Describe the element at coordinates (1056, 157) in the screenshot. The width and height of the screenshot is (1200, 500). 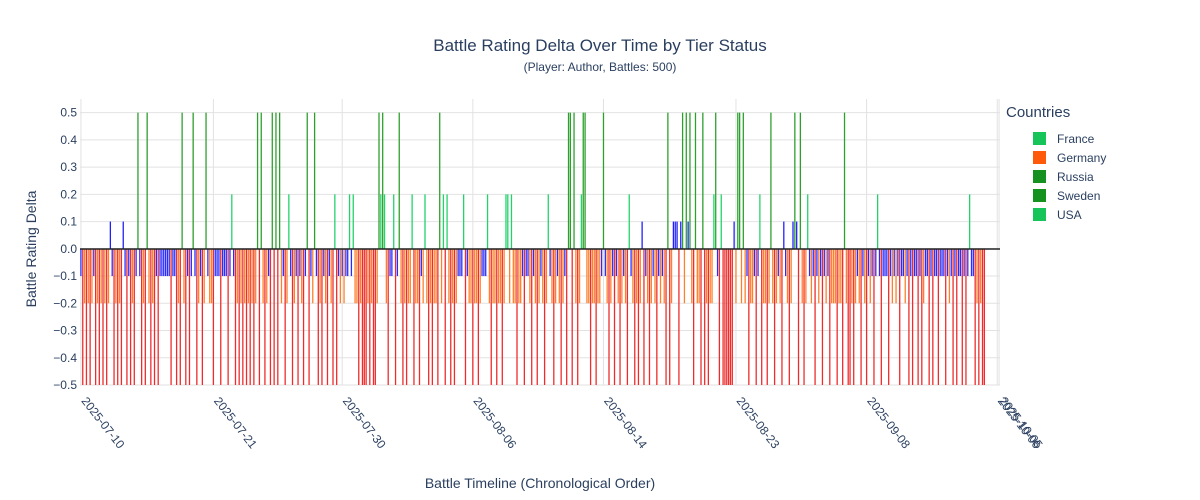
I see `legend-item-germany: Germany` at that location.